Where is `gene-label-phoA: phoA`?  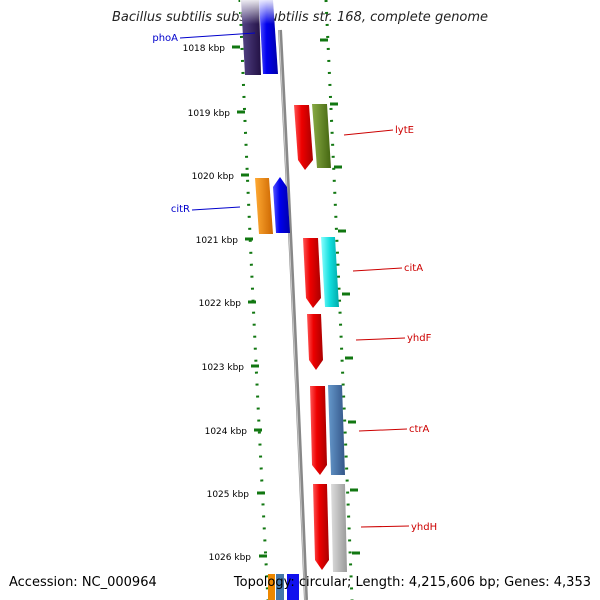 gene-label-phoA: phoA is located at coordinates (165, 38).